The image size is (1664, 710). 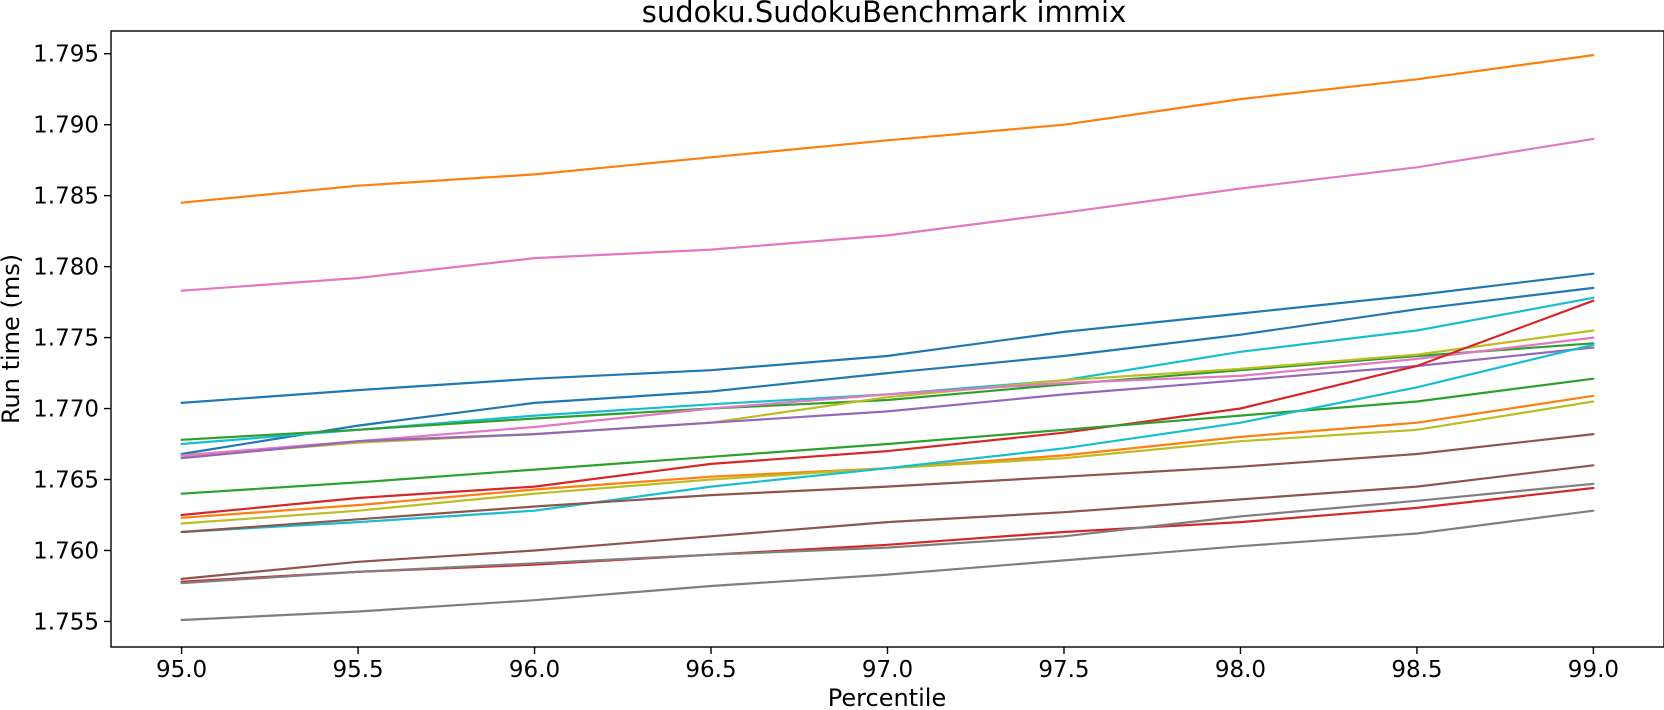 What do you see at coordinates (1416, 670) in the screenshot?
I see `x-tick-label: 98.5` at bounding box center [1416, 670].